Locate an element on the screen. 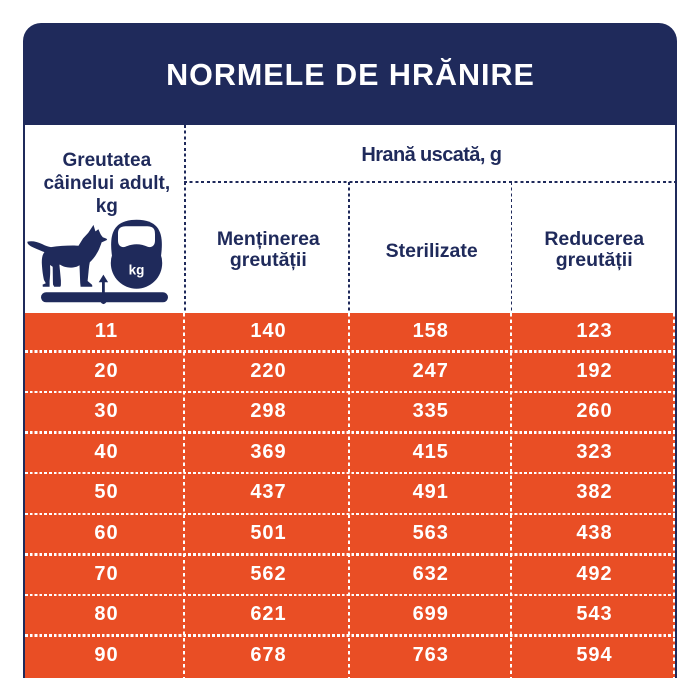  svg-text: kg is located at coordinates (137, 270).